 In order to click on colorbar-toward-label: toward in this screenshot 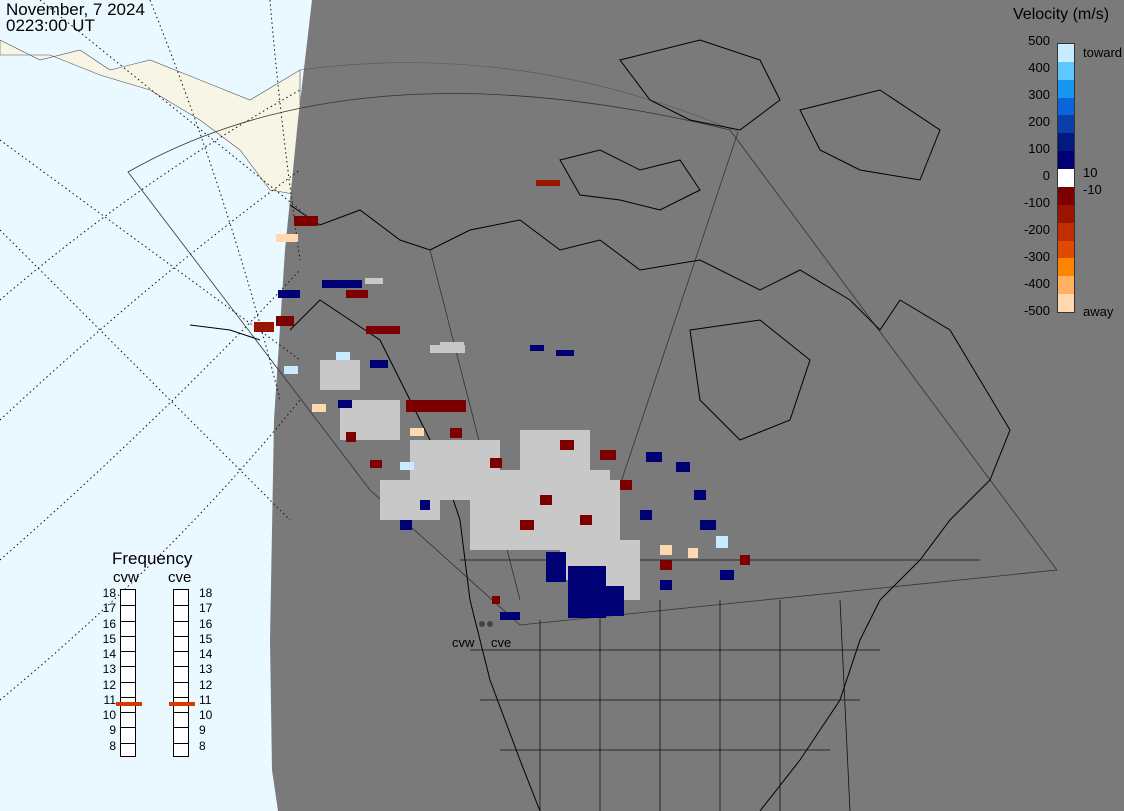, I will do `click(1103, 52)`.